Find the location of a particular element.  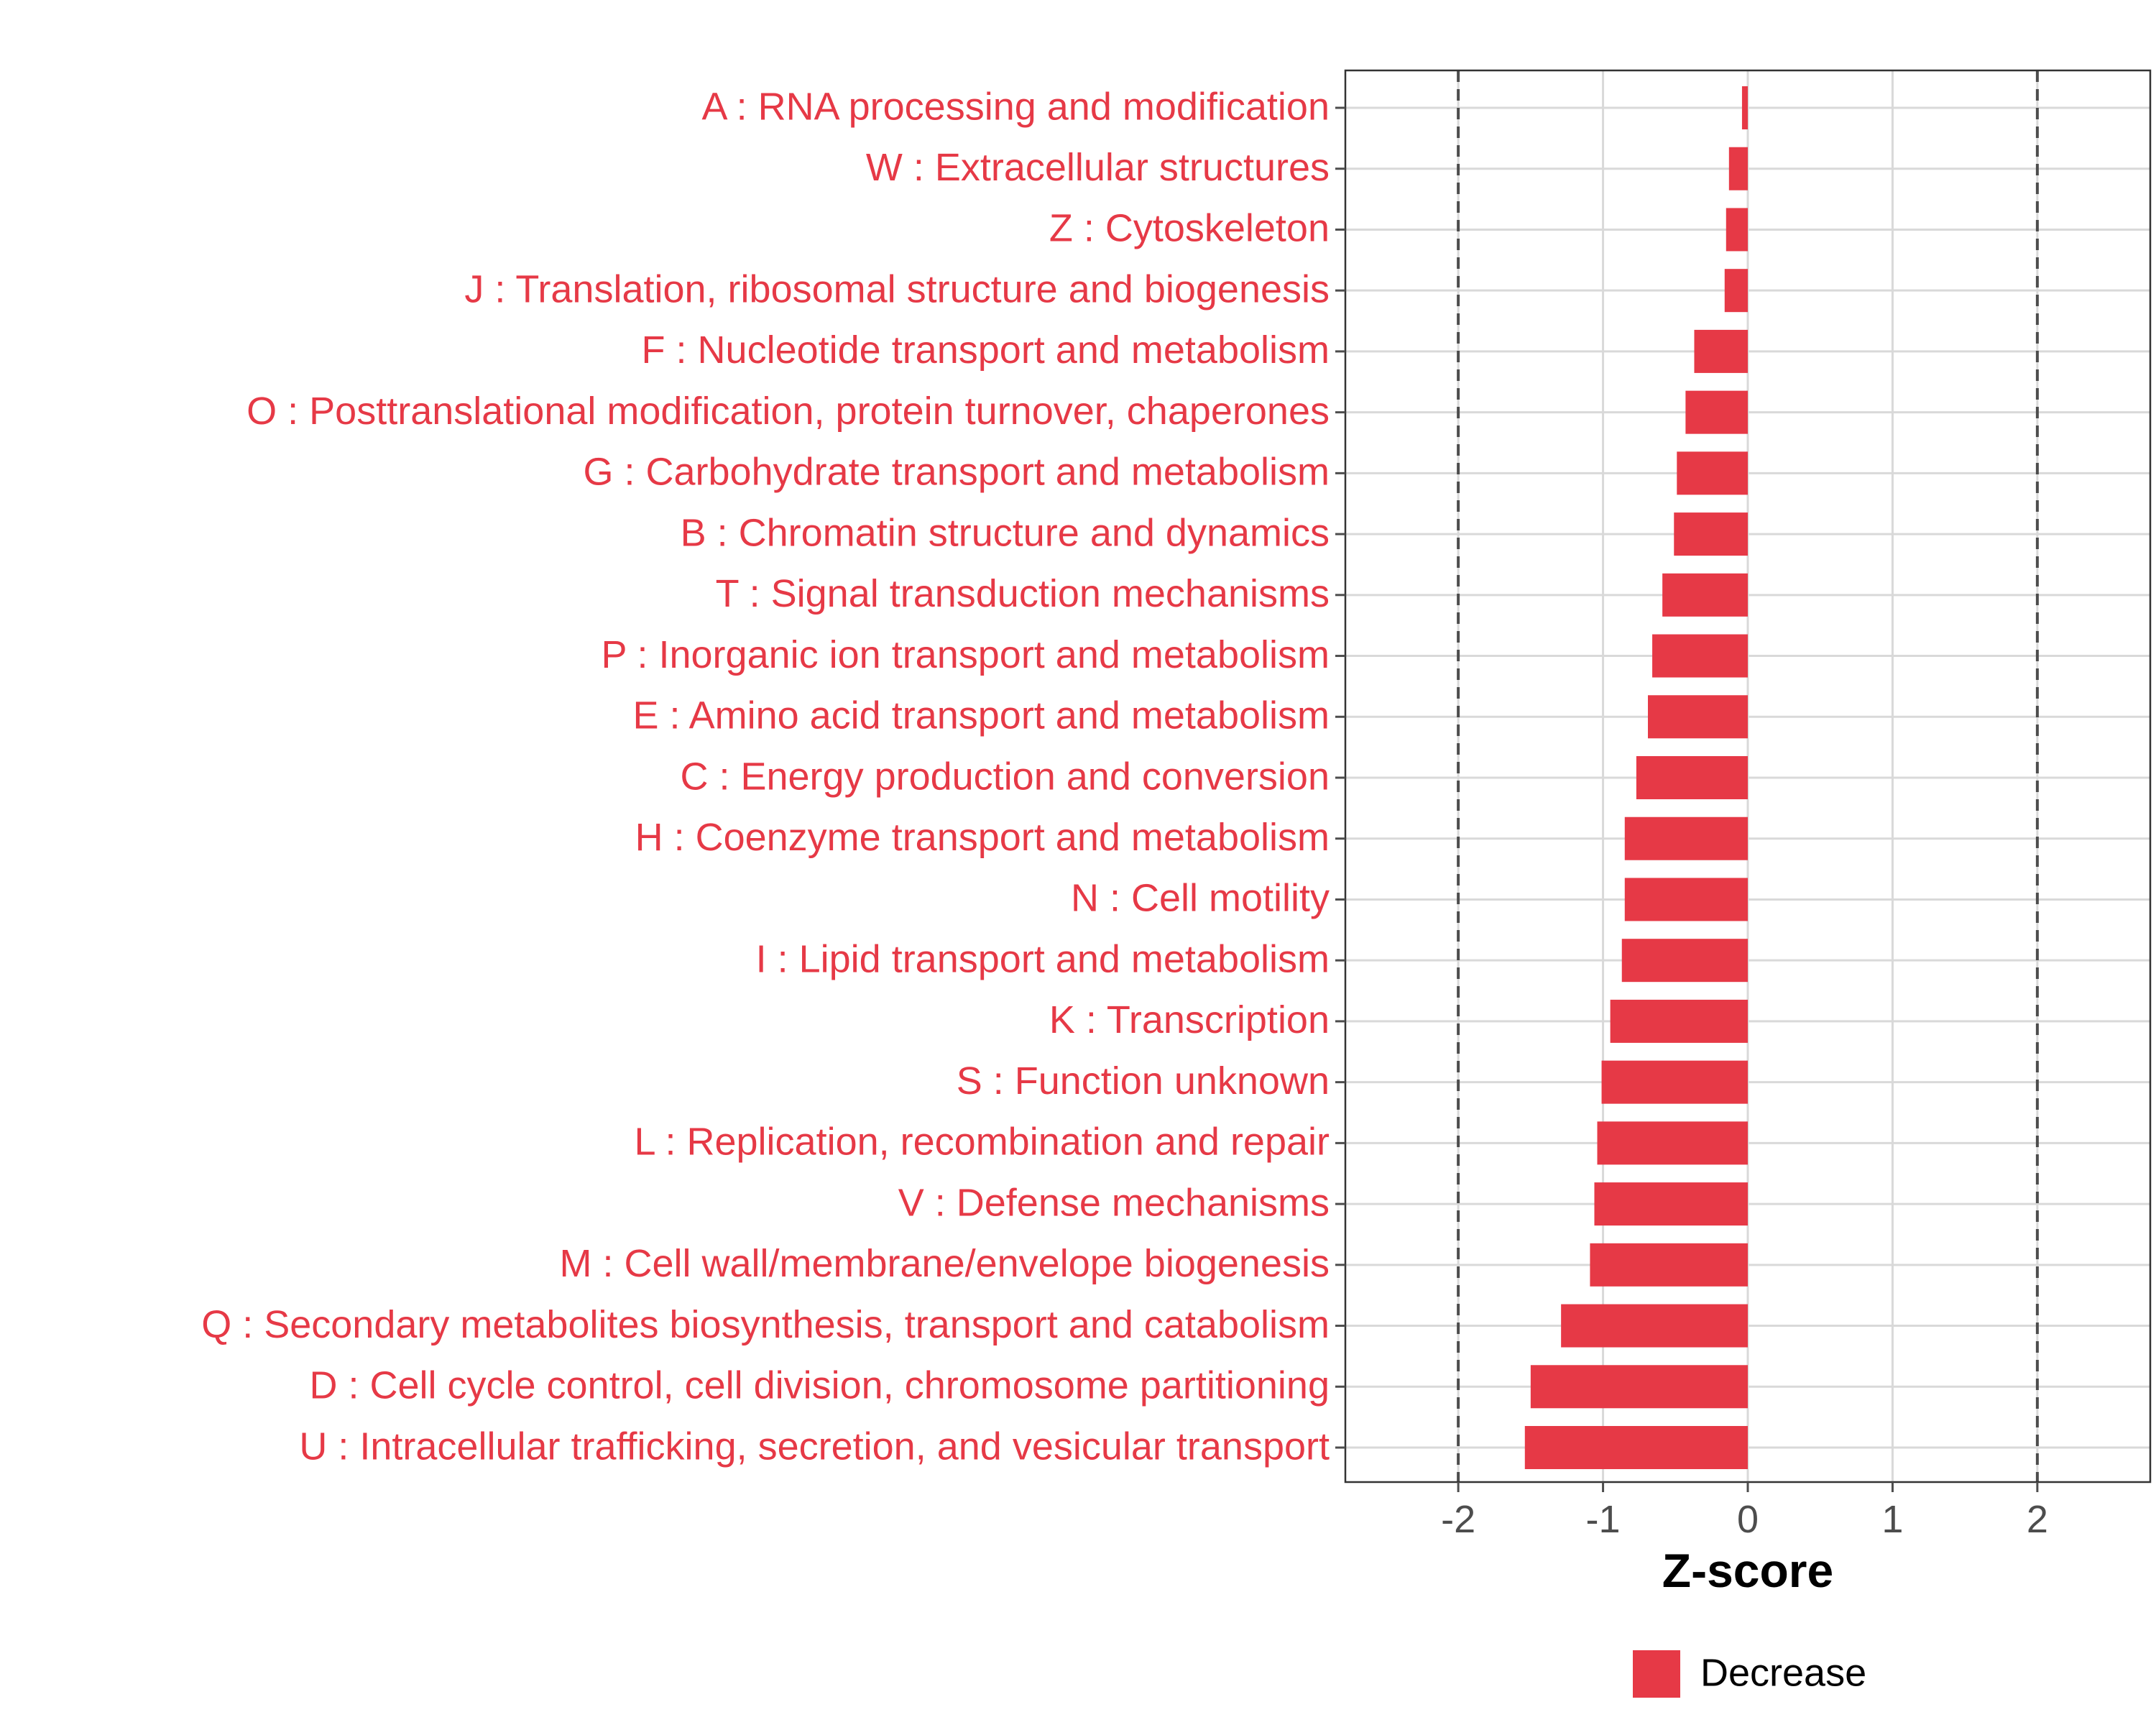

x-tick-label: 0 is located at coordinates (1748, 1519).